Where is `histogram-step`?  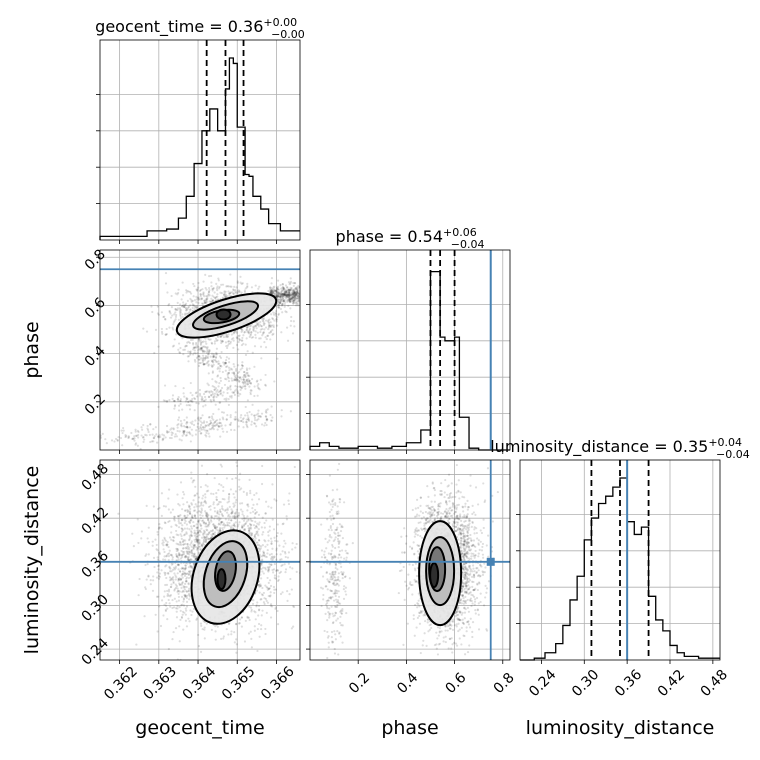
histogram-step is located at coordinates (409, 360).